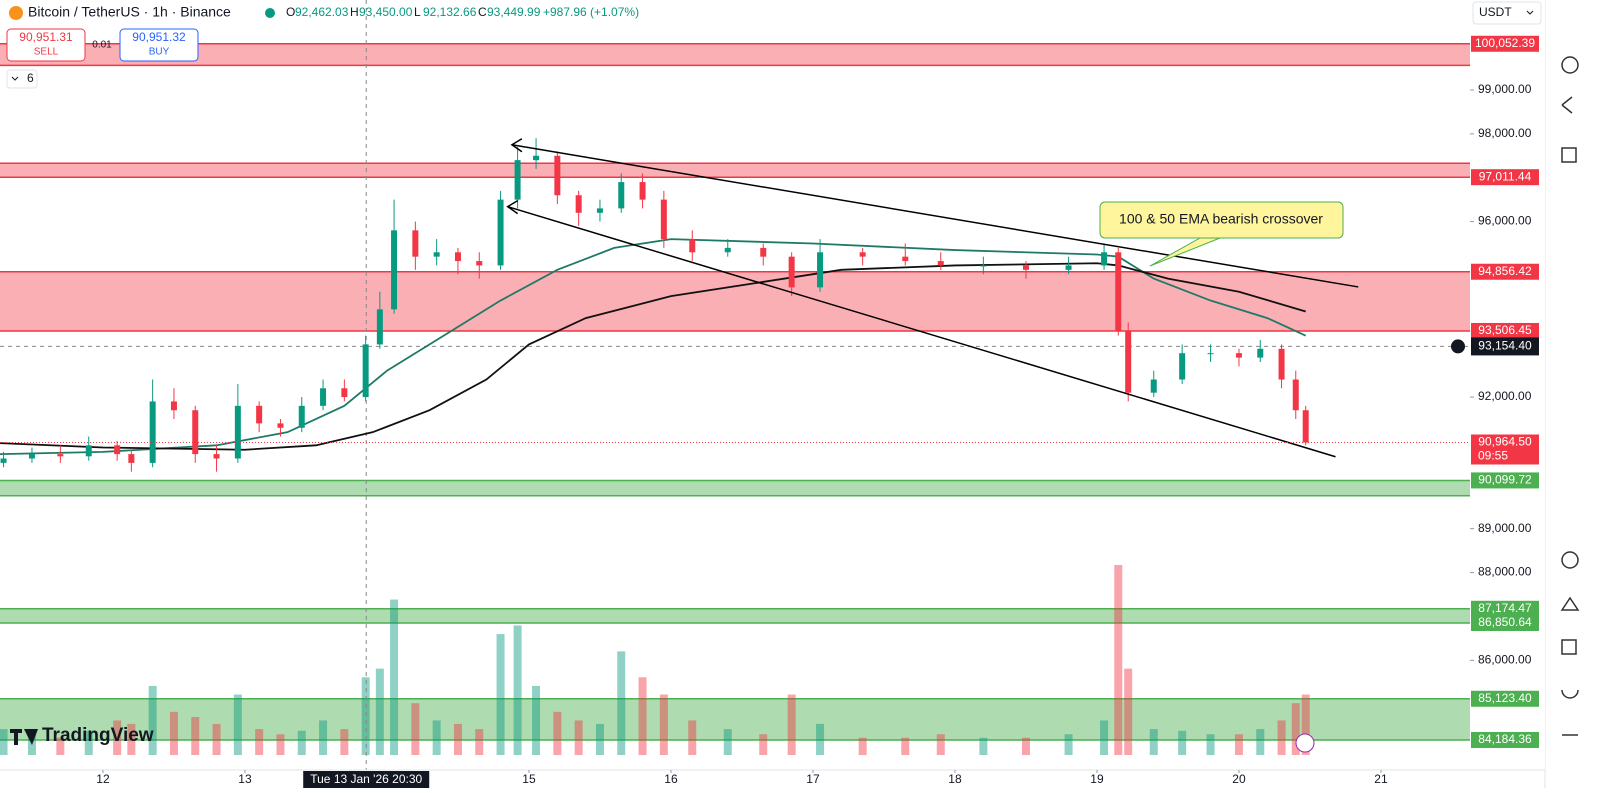 This screenshot has height=793, width=1597. What do you see at coordinates (159, 37) in the screenshot?
I see `buy-price: 90,951.32` at bounding box center [159, 37].